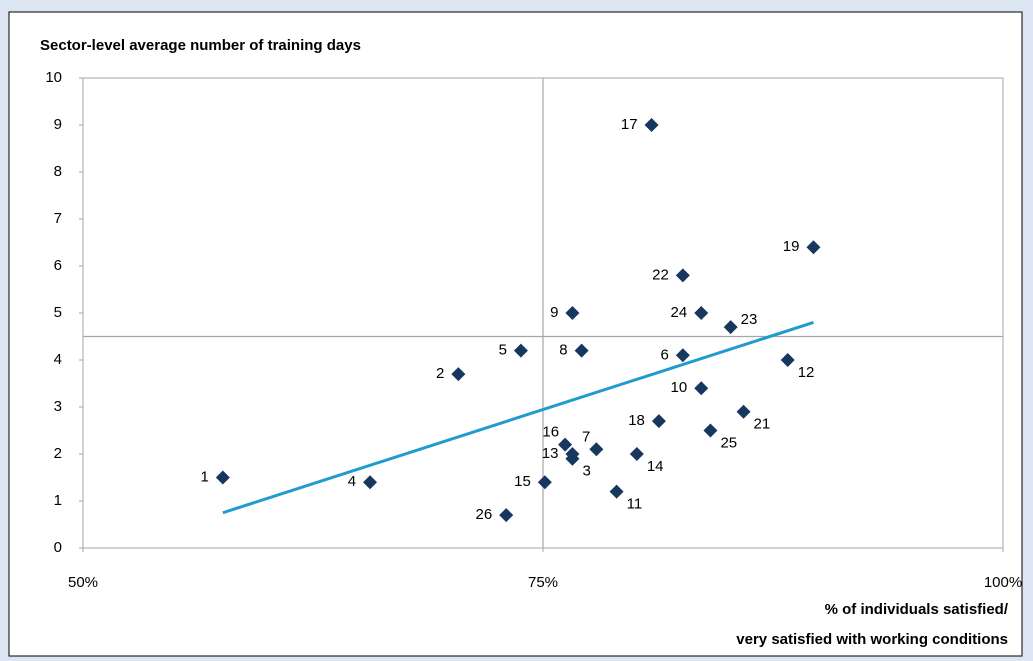 Image resolution: width=1033 pixels, height=661 pixels. What do you see at coordinates (58, 453) in the screenshot?
I see `y-tick-label: 2` at bounding box center [58, 453].